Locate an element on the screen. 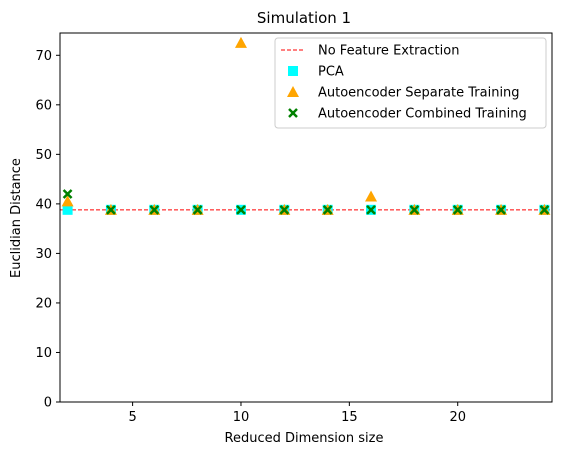  y-tick-label-4: 40 is located at coordinates (43, 204).